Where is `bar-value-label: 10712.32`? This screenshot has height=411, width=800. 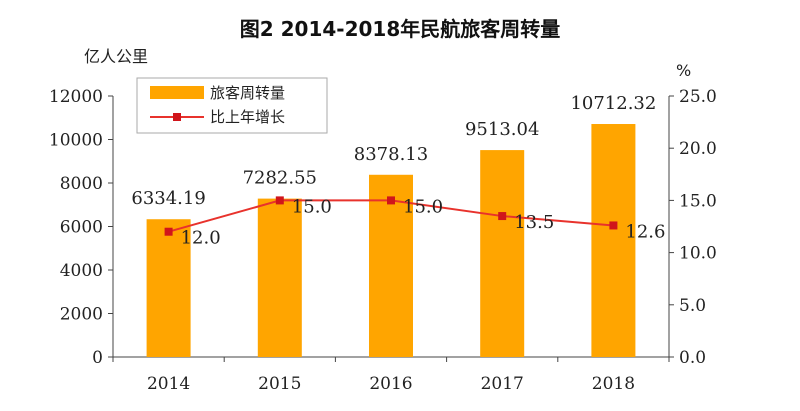 bar-value-label: 10712.32 is located at coordinates (613, 103).